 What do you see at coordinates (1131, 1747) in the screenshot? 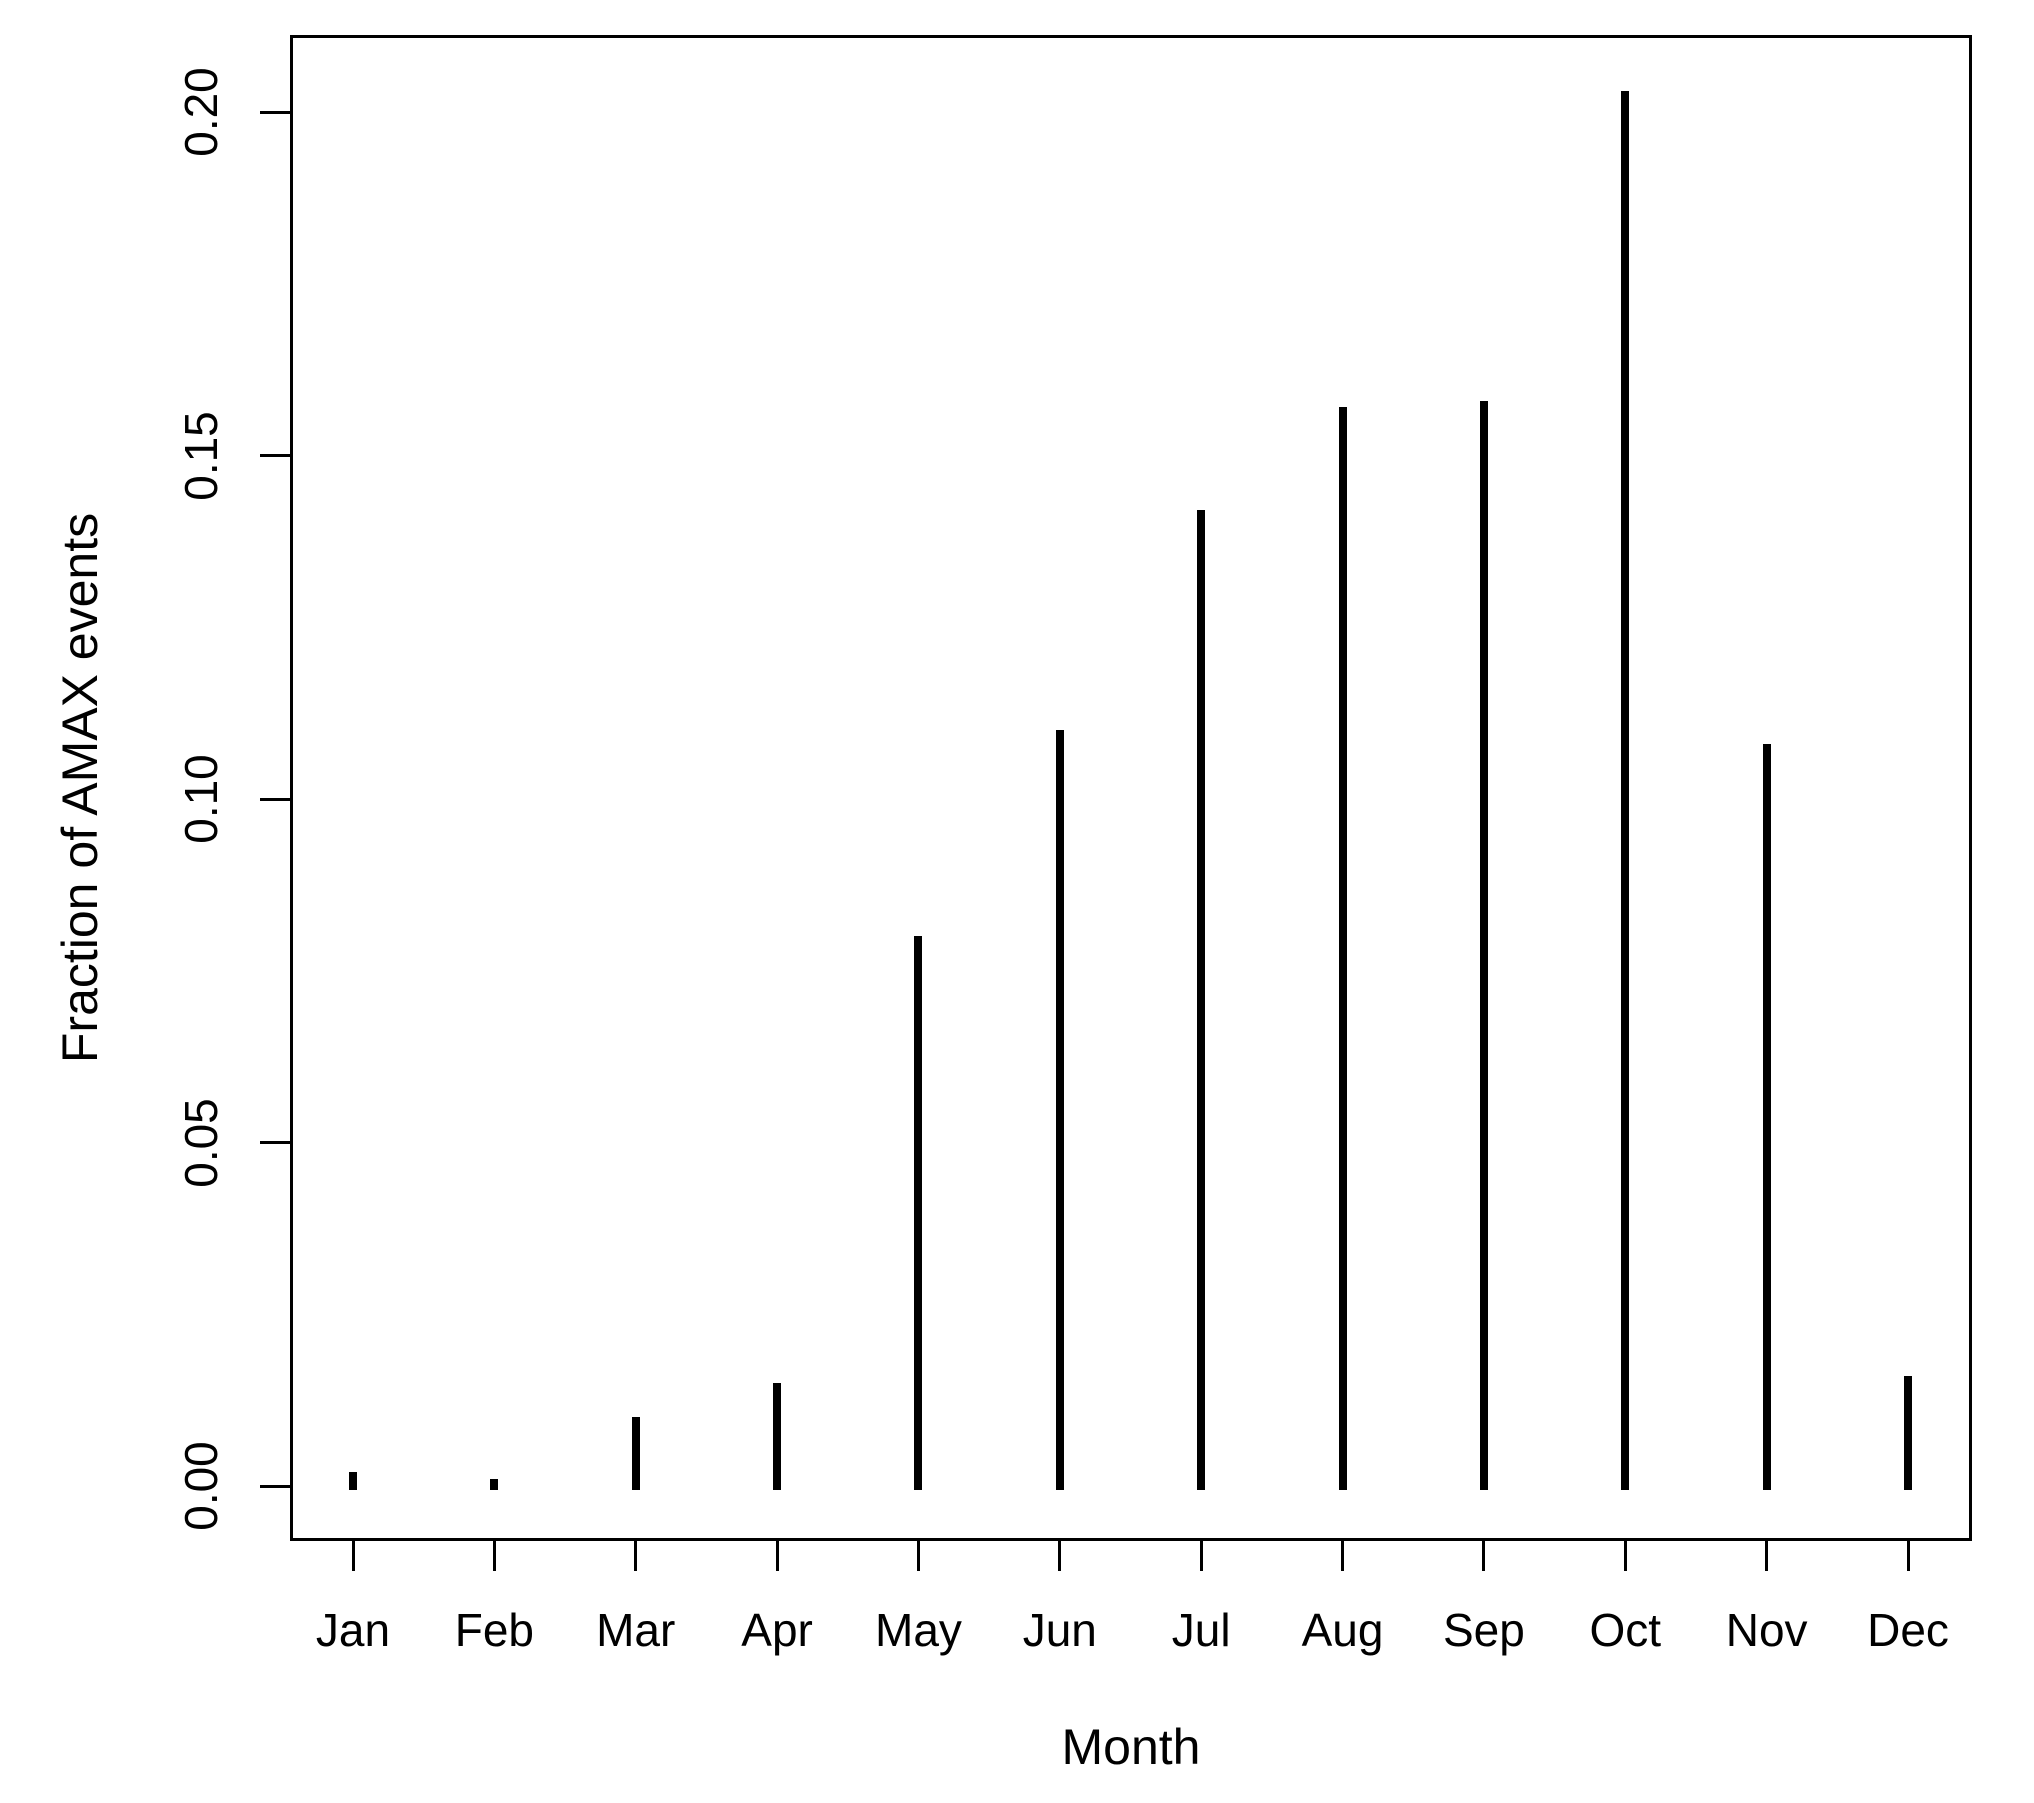
I see `x-axis-title: Month` at bounding box center [1131, 1747].